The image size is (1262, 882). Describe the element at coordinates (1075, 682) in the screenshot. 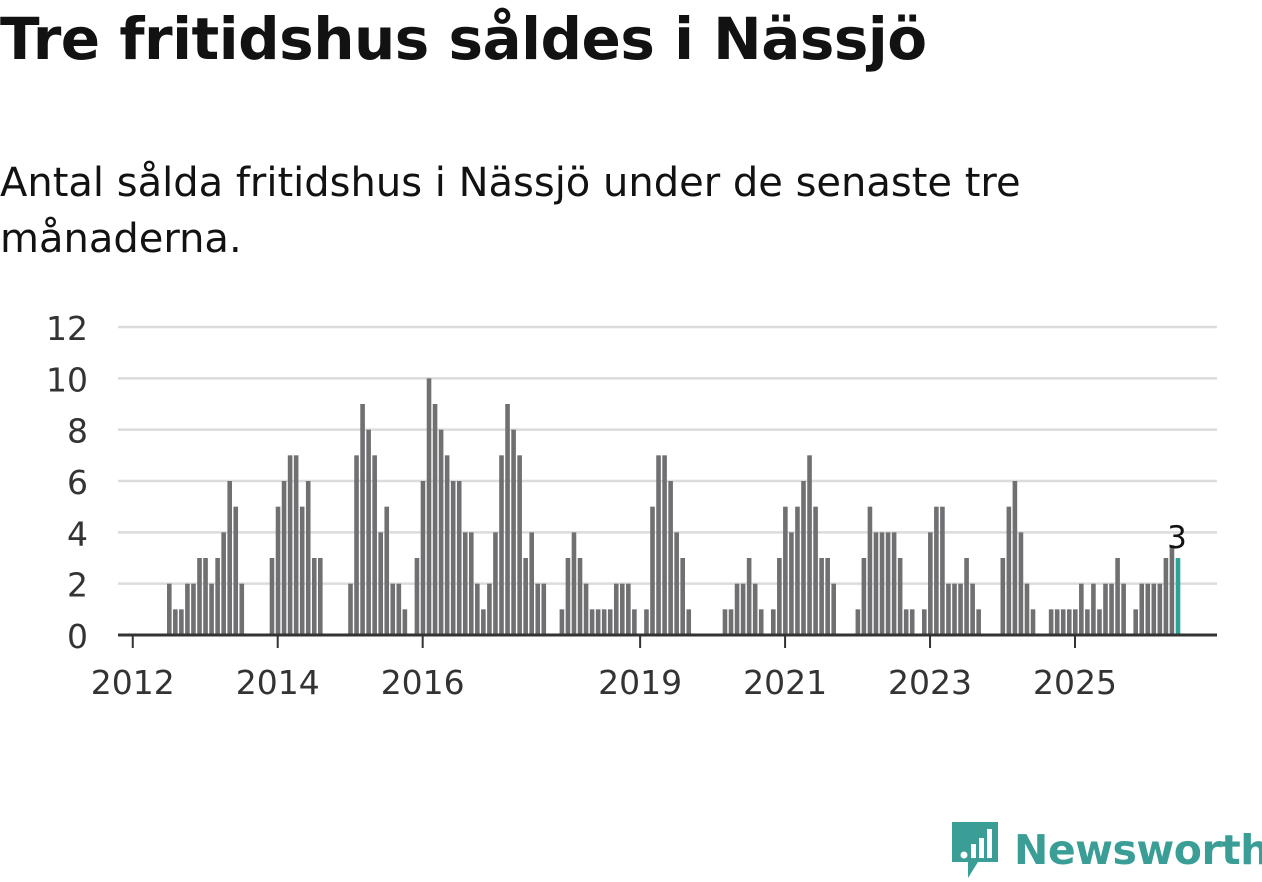

I see `x-tick-label-2025: 2025` at that location.